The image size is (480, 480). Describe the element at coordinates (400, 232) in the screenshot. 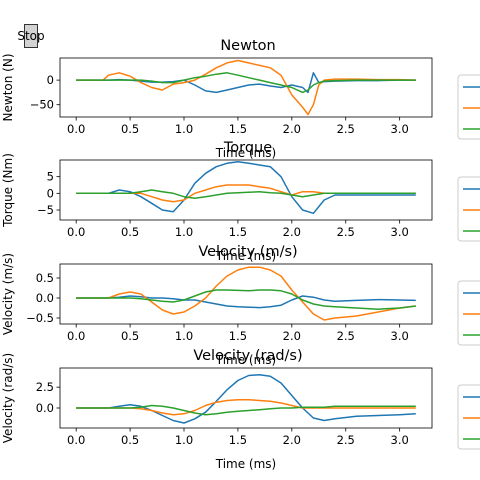

I see `chart-2-xtick-label-6: 3.0` at that location.